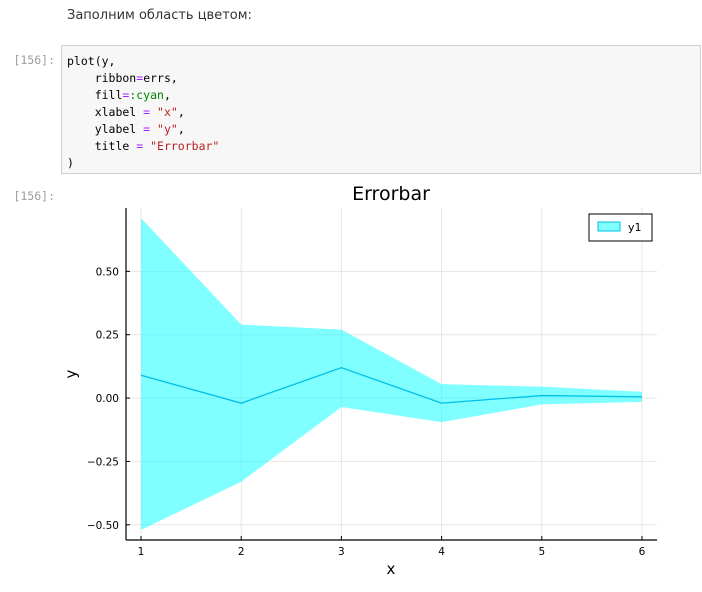 Image resolution: width=702 pixels, height=592 pixels. What do you see at coordinates (34, 60) in the screenshot?
I see `input-prompt: [156]:` at bounding box center [34, 60].